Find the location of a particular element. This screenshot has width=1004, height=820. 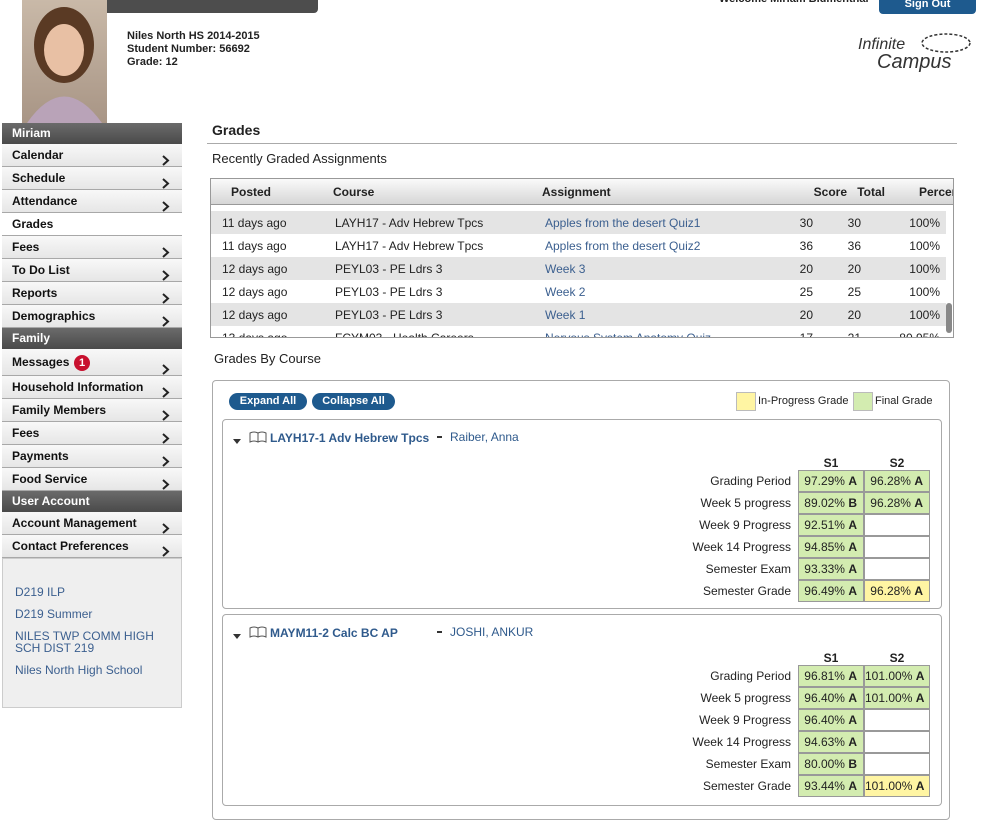

column-header: Percent is located at coordinates (935, 192).